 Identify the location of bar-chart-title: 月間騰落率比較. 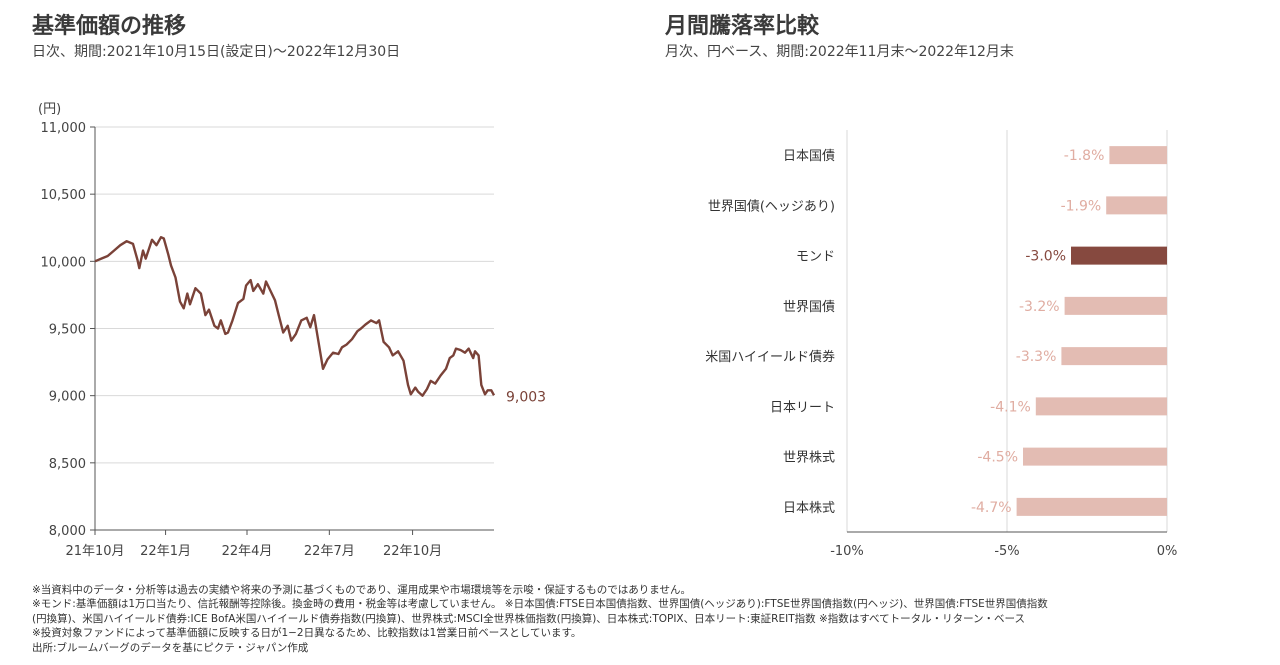
(742, 26).